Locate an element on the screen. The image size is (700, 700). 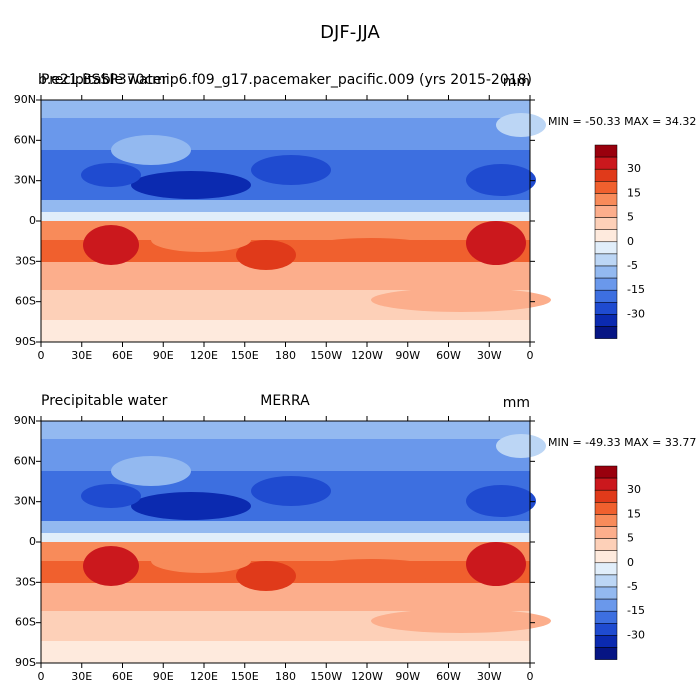
center-string: MERRA is located at coordinates (285, 401).